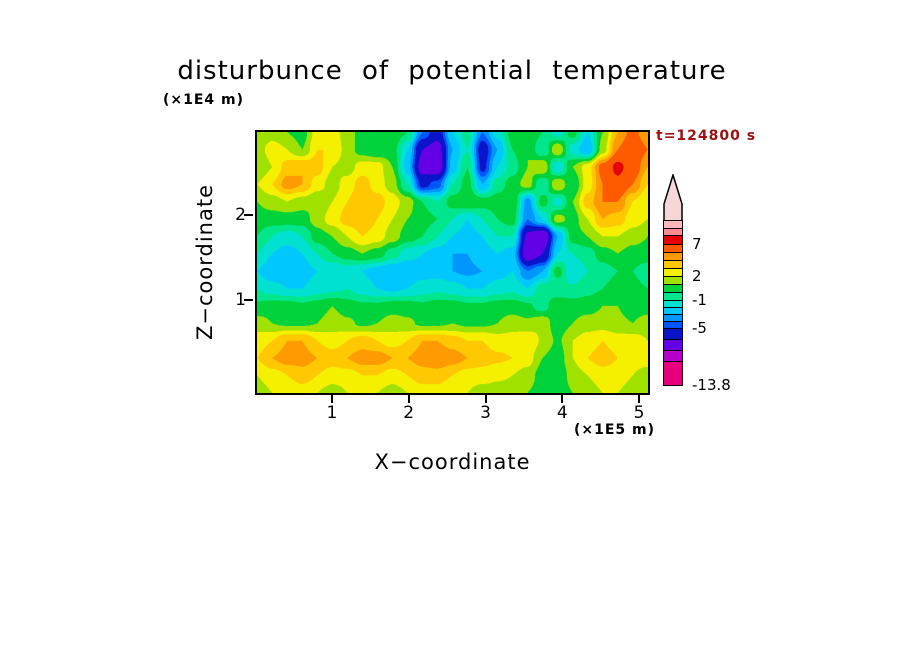 The image size is (904, 654). What do you see at coordinates (614, 430) in the screenshot?
I see `x-axis-unit-label: (×1E5 m)` at bounding box center [614, 430].